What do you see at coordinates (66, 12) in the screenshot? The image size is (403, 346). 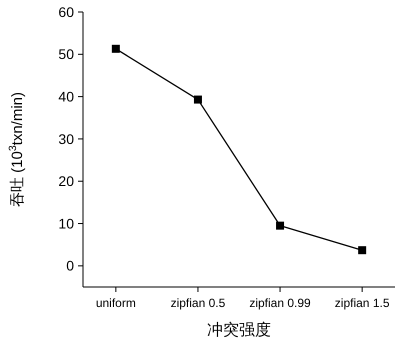 I see `y-tick-label: 60` at bounding box center [66, 12].